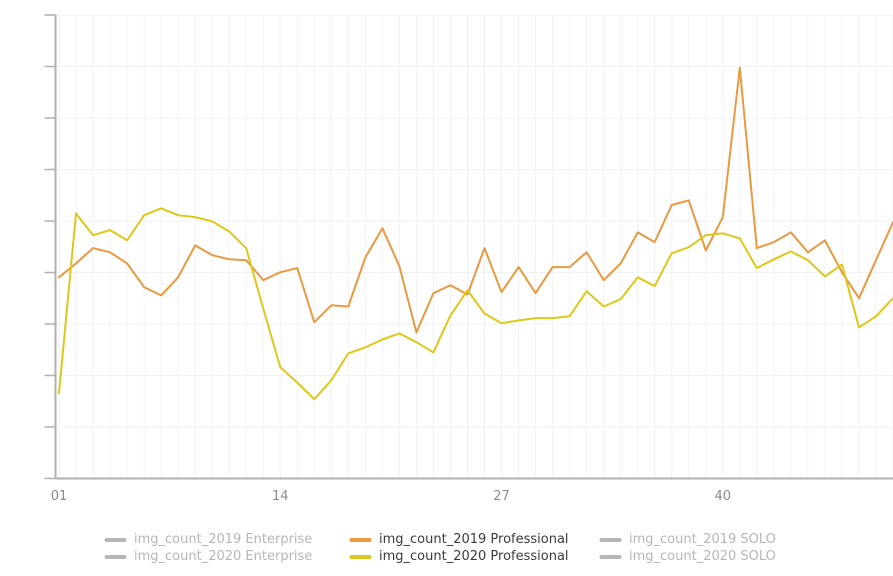  I want to click on legend-item-label: img_count_2019 Enterprise, so click(223, 539).